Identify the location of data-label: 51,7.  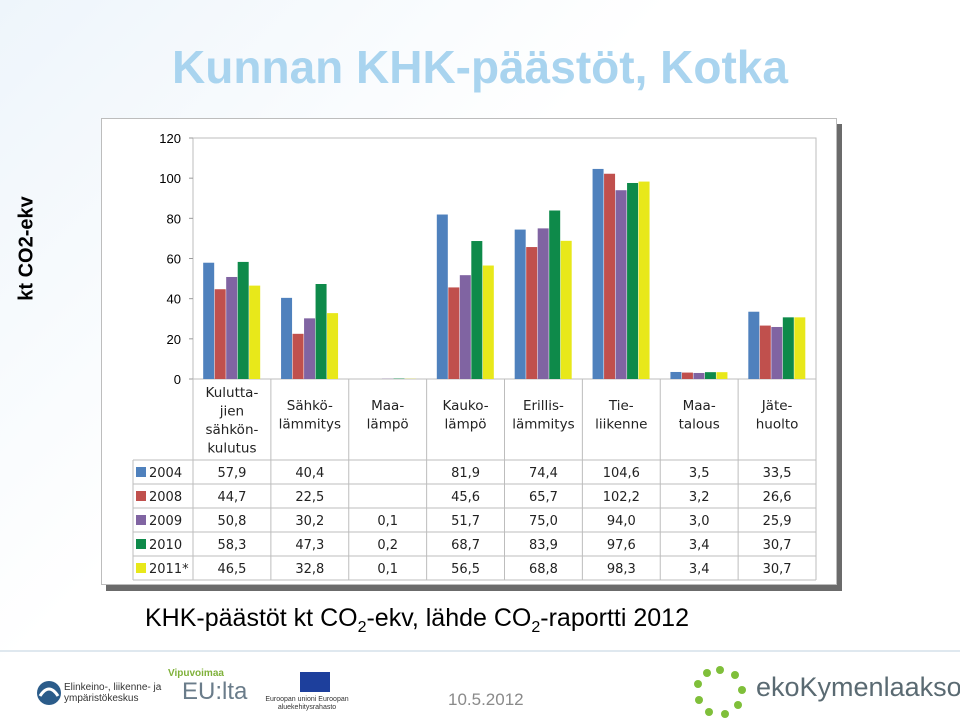
(465, 521).